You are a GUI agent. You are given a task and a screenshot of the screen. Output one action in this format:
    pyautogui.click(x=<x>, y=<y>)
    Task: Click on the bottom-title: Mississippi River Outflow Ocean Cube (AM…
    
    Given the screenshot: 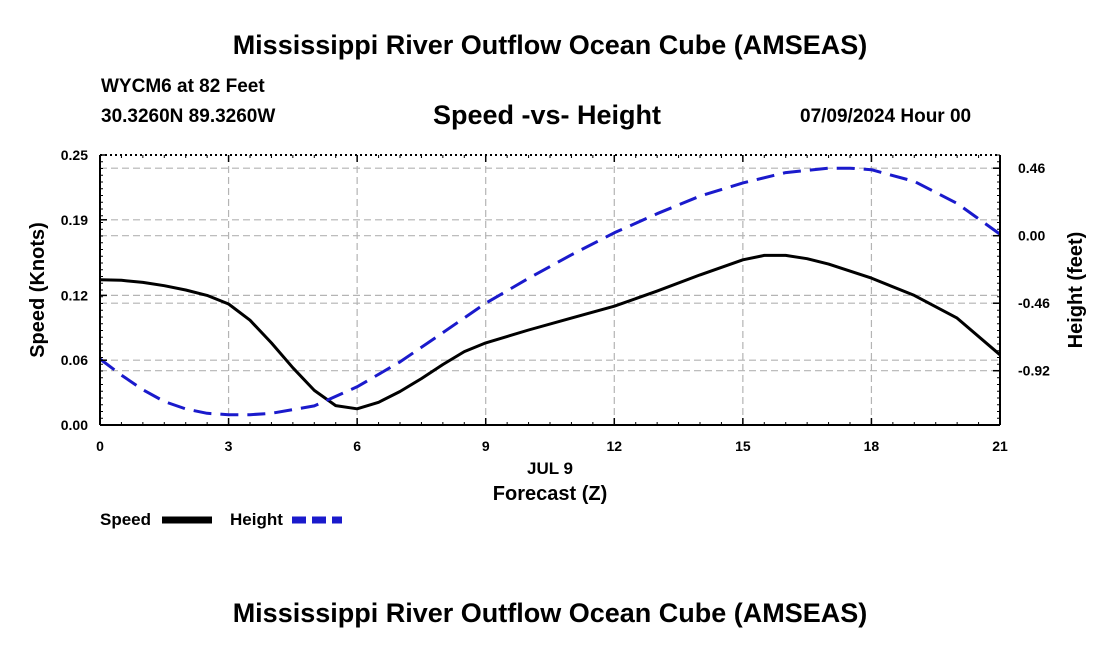 What is the action you would take?
    pyautogui.click(x=550, y=613)
    